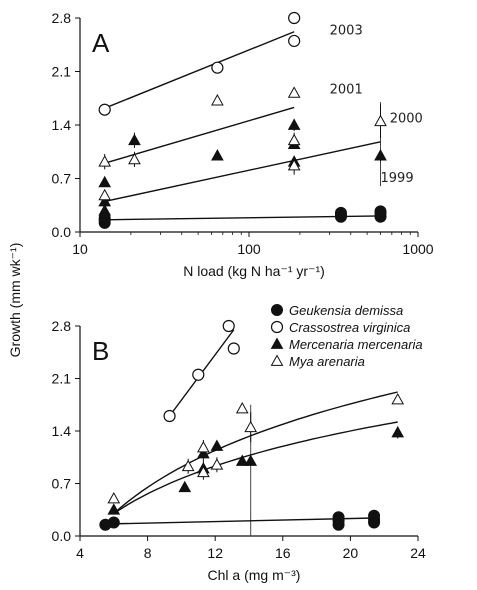 Image resolution: width=477 pixels, height=590 pixels. Describe the element at coordinates (242, 172) in the screenshot. I see `fit-line-2000` at that location.